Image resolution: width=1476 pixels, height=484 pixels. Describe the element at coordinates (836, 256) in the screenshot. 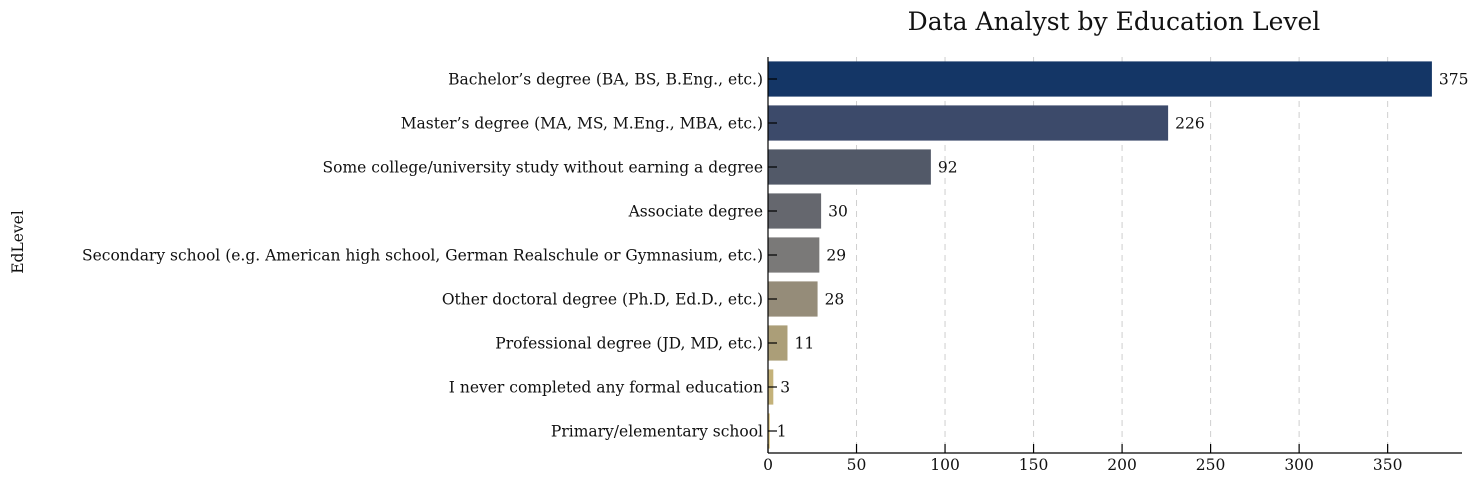

I see `value-label-5: 29` at that location.